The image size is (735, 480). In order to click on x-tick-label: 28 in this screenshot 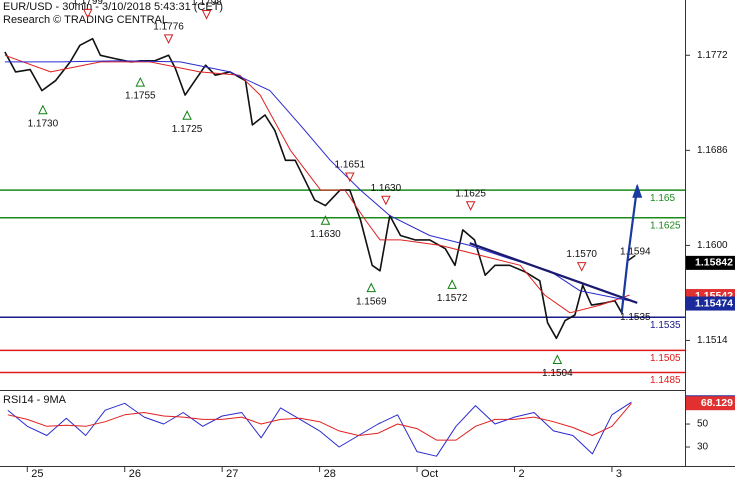, I will do `click(330, 474)`.